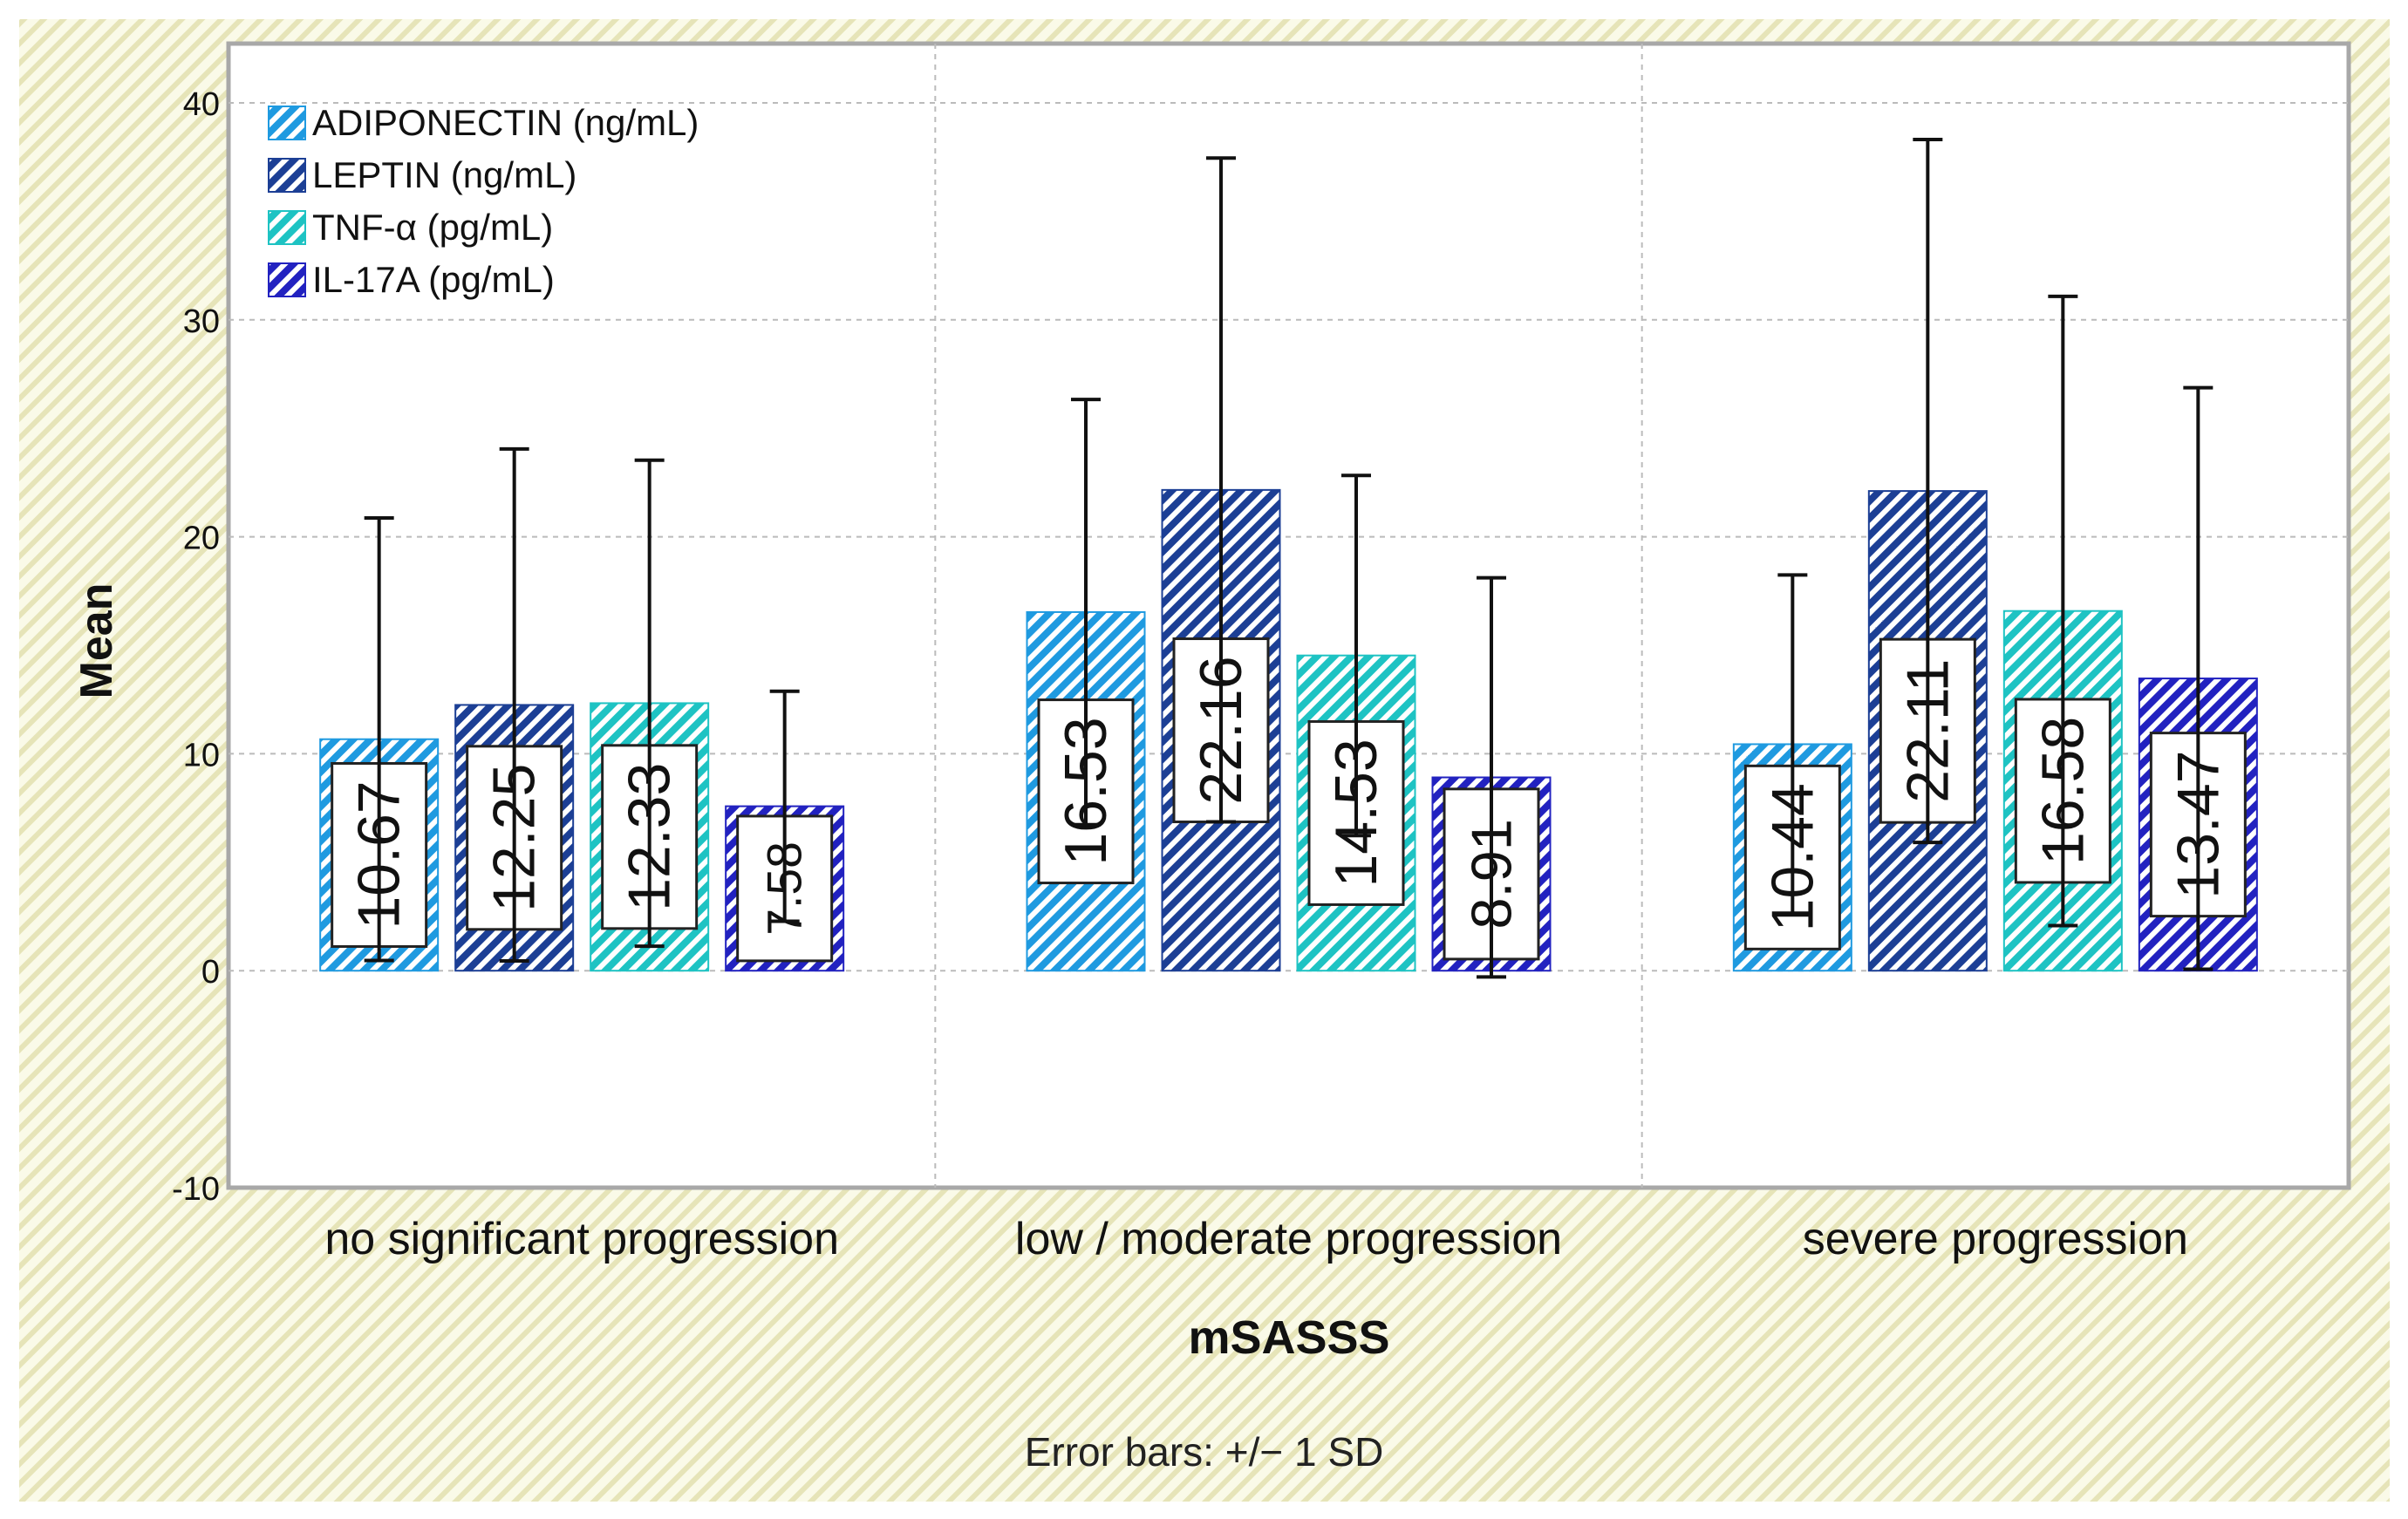  Describe the element at coordinates (210, 972) in the screenshot. I see `y-tick-label: 0` at that location.